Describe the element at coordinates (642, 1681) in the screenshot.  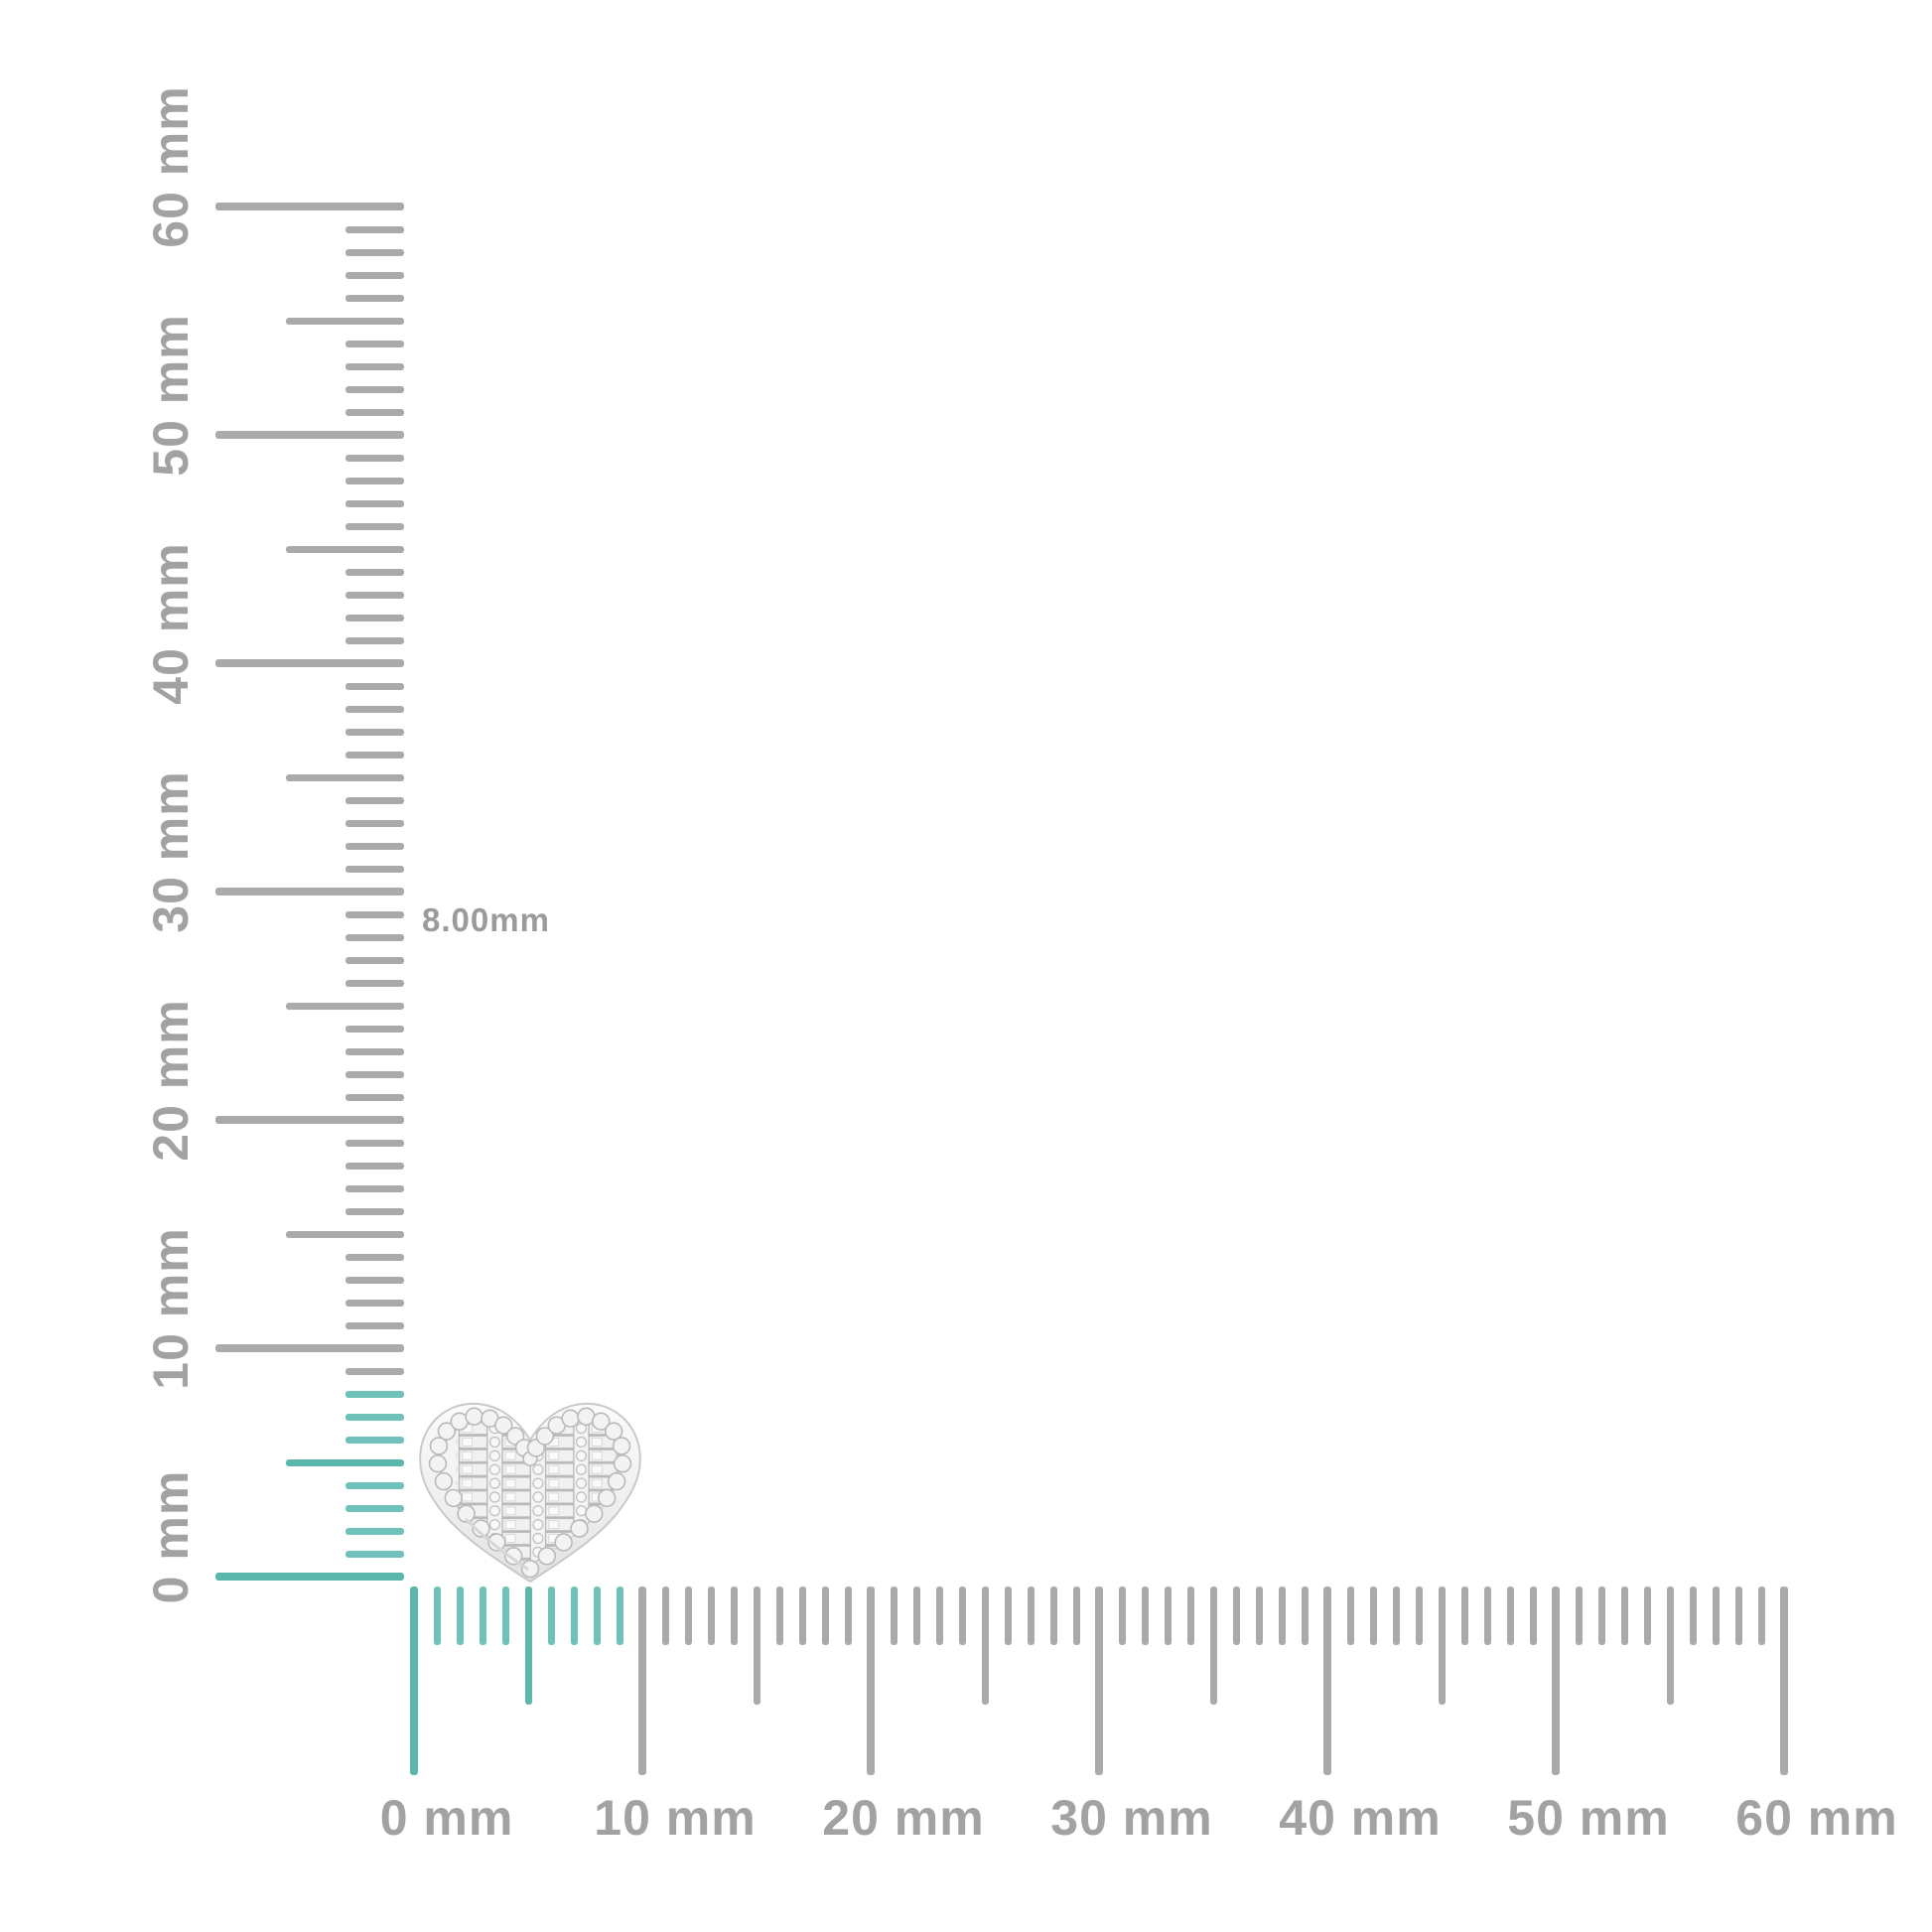
I see `horizontal-tick-10mm` at that location.